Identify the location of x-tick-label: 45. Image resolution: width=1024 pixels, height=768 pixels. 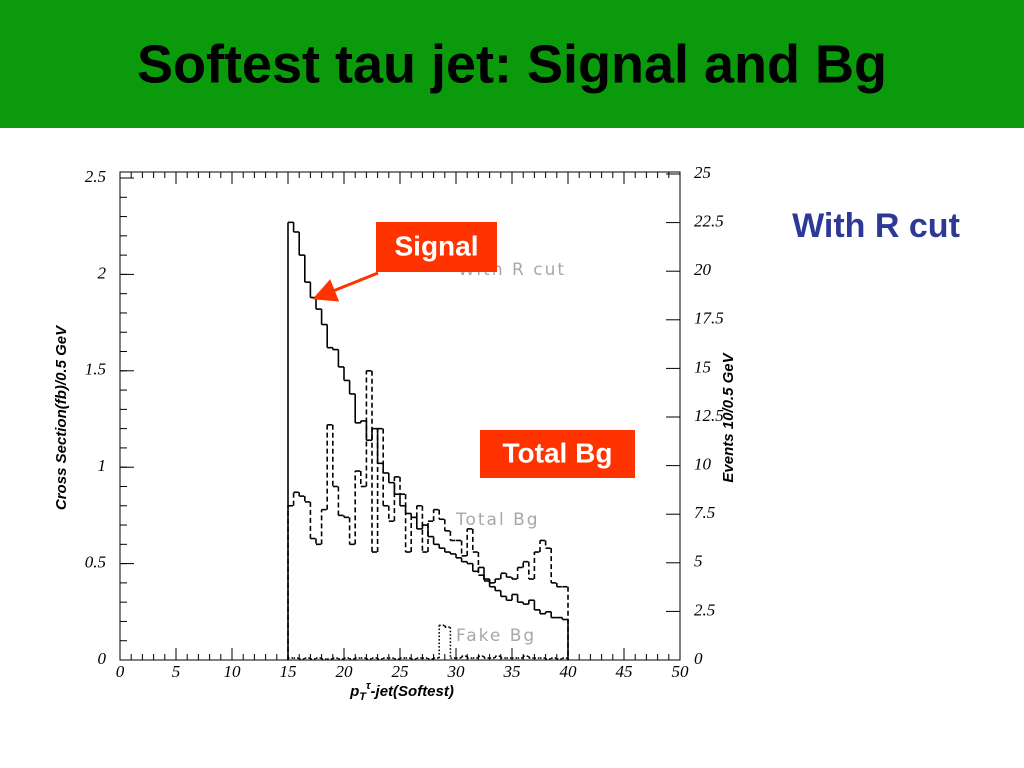
(624, 671).